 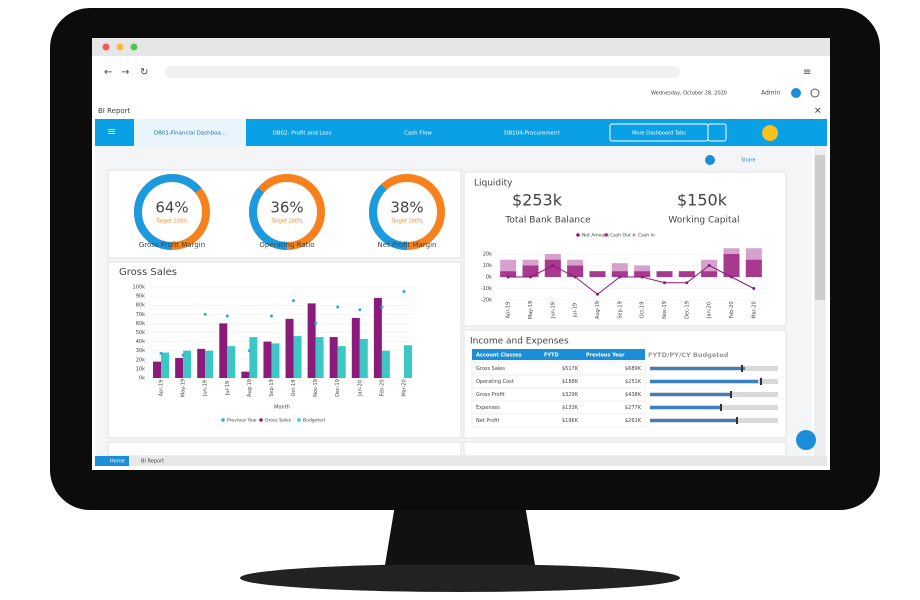 What do you see at coordinates (748, 161) in the screenshot?
I see `share: Share` at bounding box center [748, 161].